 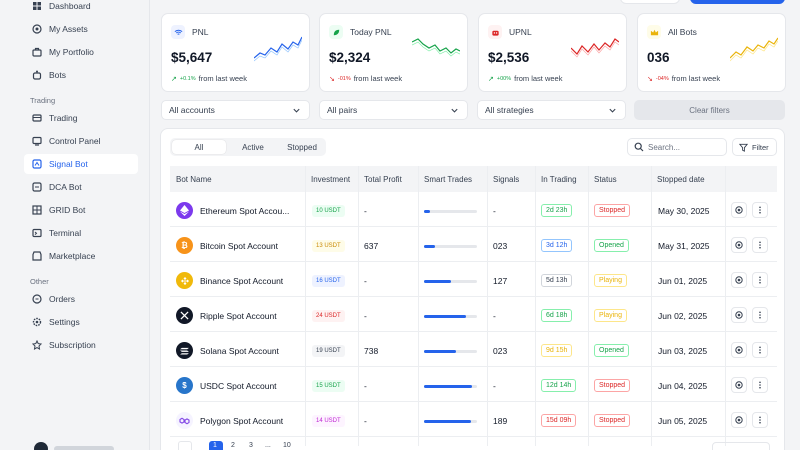 I want to click on page-number: 10, so click(x=287, y=445).